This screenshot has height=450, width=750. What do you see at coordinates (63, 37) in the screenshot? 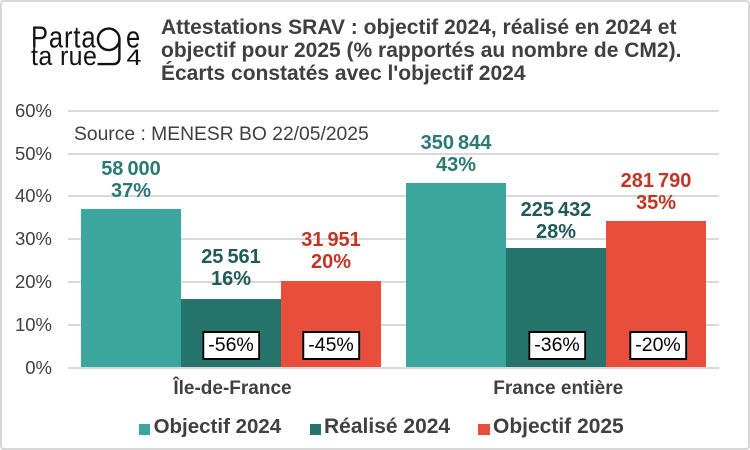
I see `svg-text: Parta` at bounding box center [63, 37].